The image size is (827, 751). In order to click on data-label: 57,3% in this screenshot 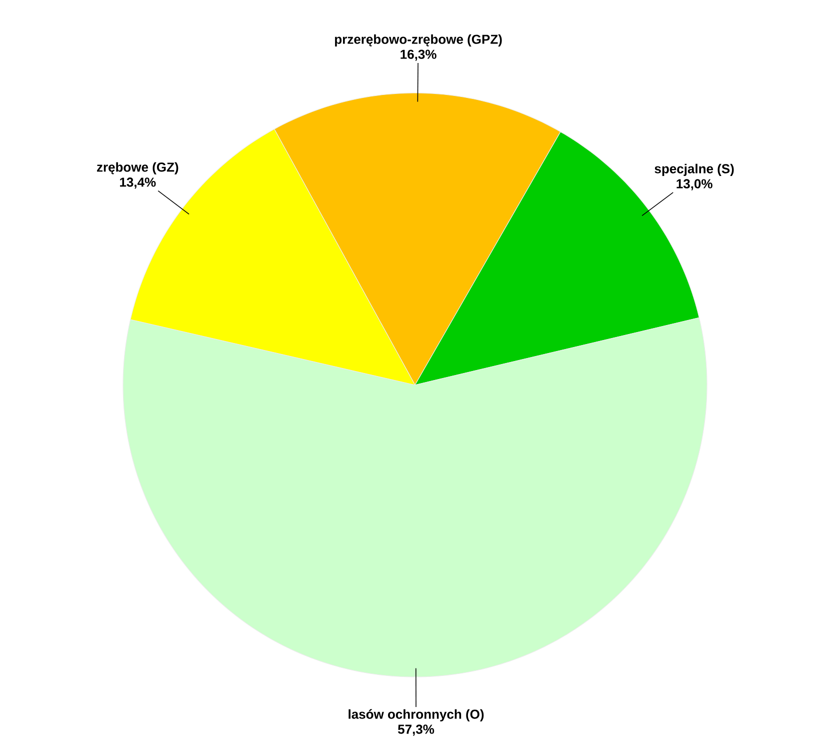, I will do `click(416, 730)`.